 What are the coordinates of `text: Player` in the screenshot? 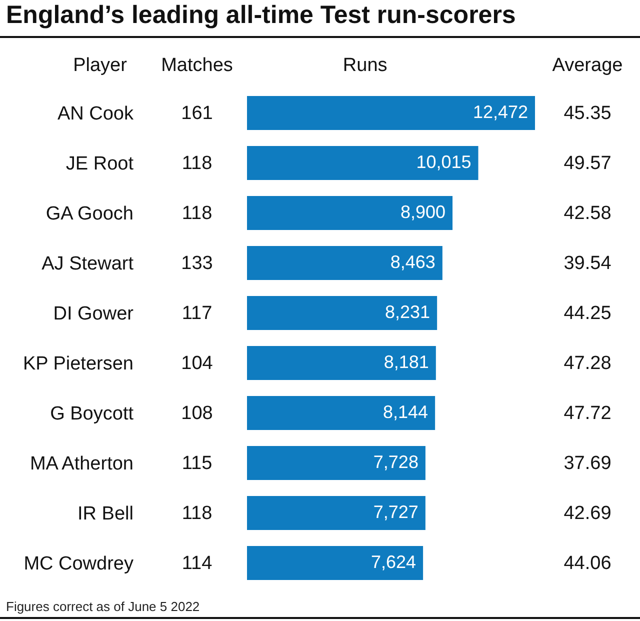 It's located at (100, 65).